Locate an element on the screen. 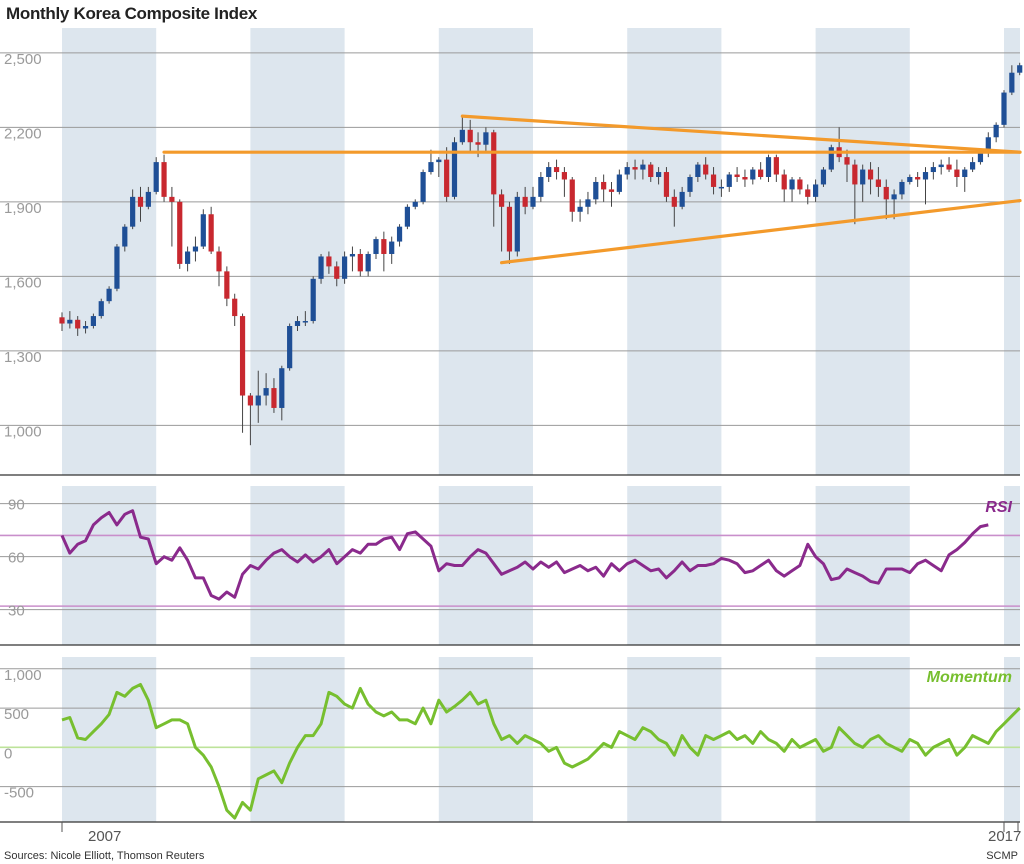 The width and height of the screenshot is (1024, 864). momentum-tick-label: 0 is located at coordinates (8, 753).